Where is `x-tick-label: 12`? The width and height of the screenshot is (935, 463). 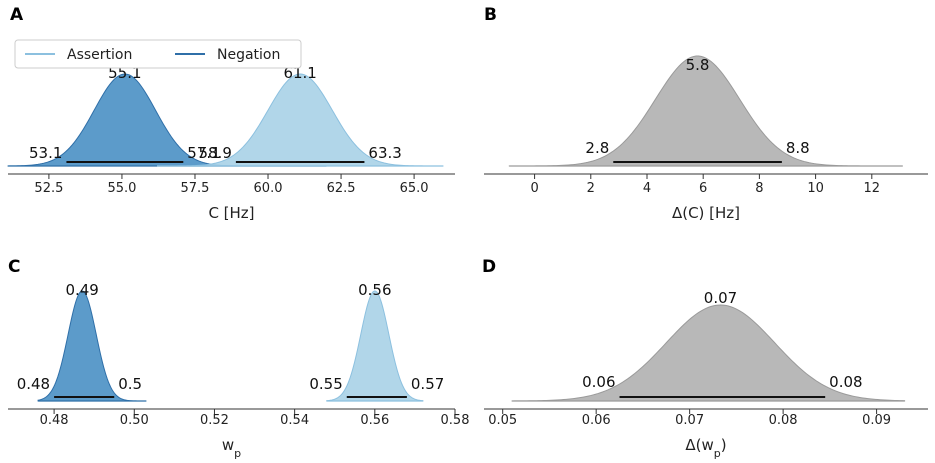 x-tick-label: 12 is located at coordinates (872, 188).